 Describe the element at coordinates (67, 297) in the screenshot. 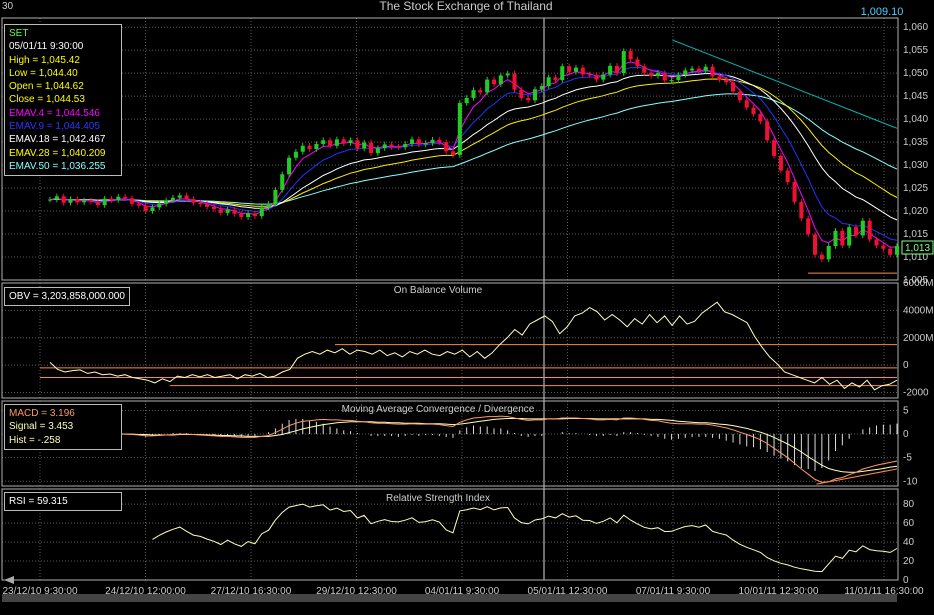

I see `obv-readout-box: OBV = 3,203,858,000.000` at that location.